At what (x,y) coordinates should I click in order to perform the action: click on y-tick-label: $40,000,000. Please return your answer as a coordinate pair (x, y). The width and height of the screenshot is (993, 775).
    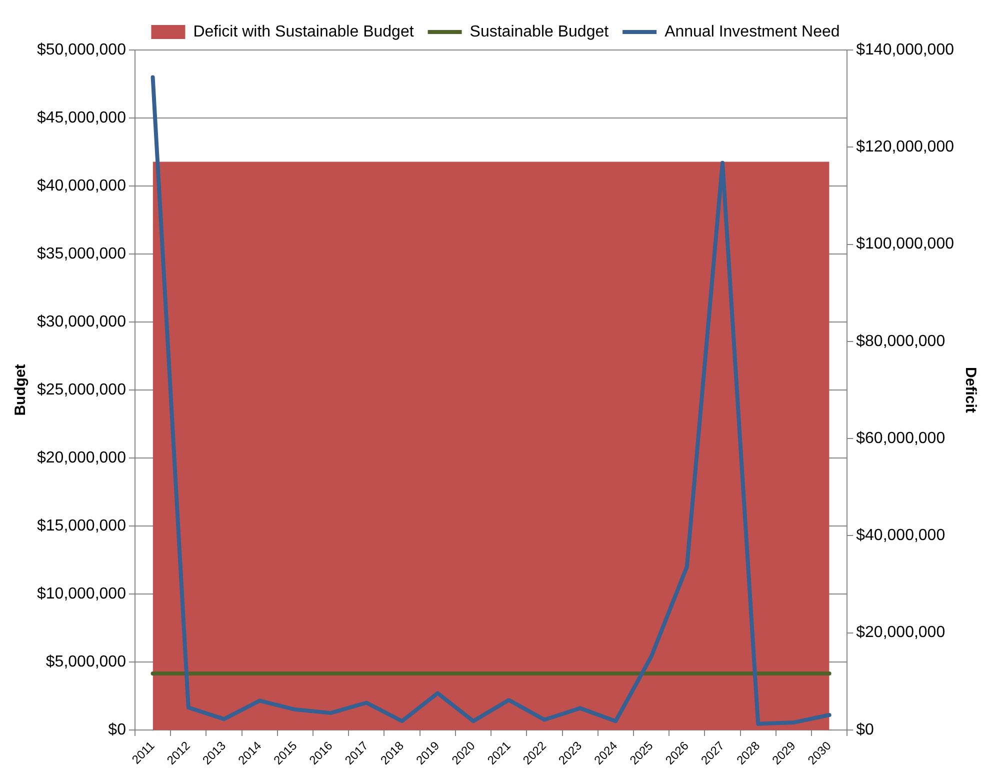
    Looking at the image, I should click on (81, 185).